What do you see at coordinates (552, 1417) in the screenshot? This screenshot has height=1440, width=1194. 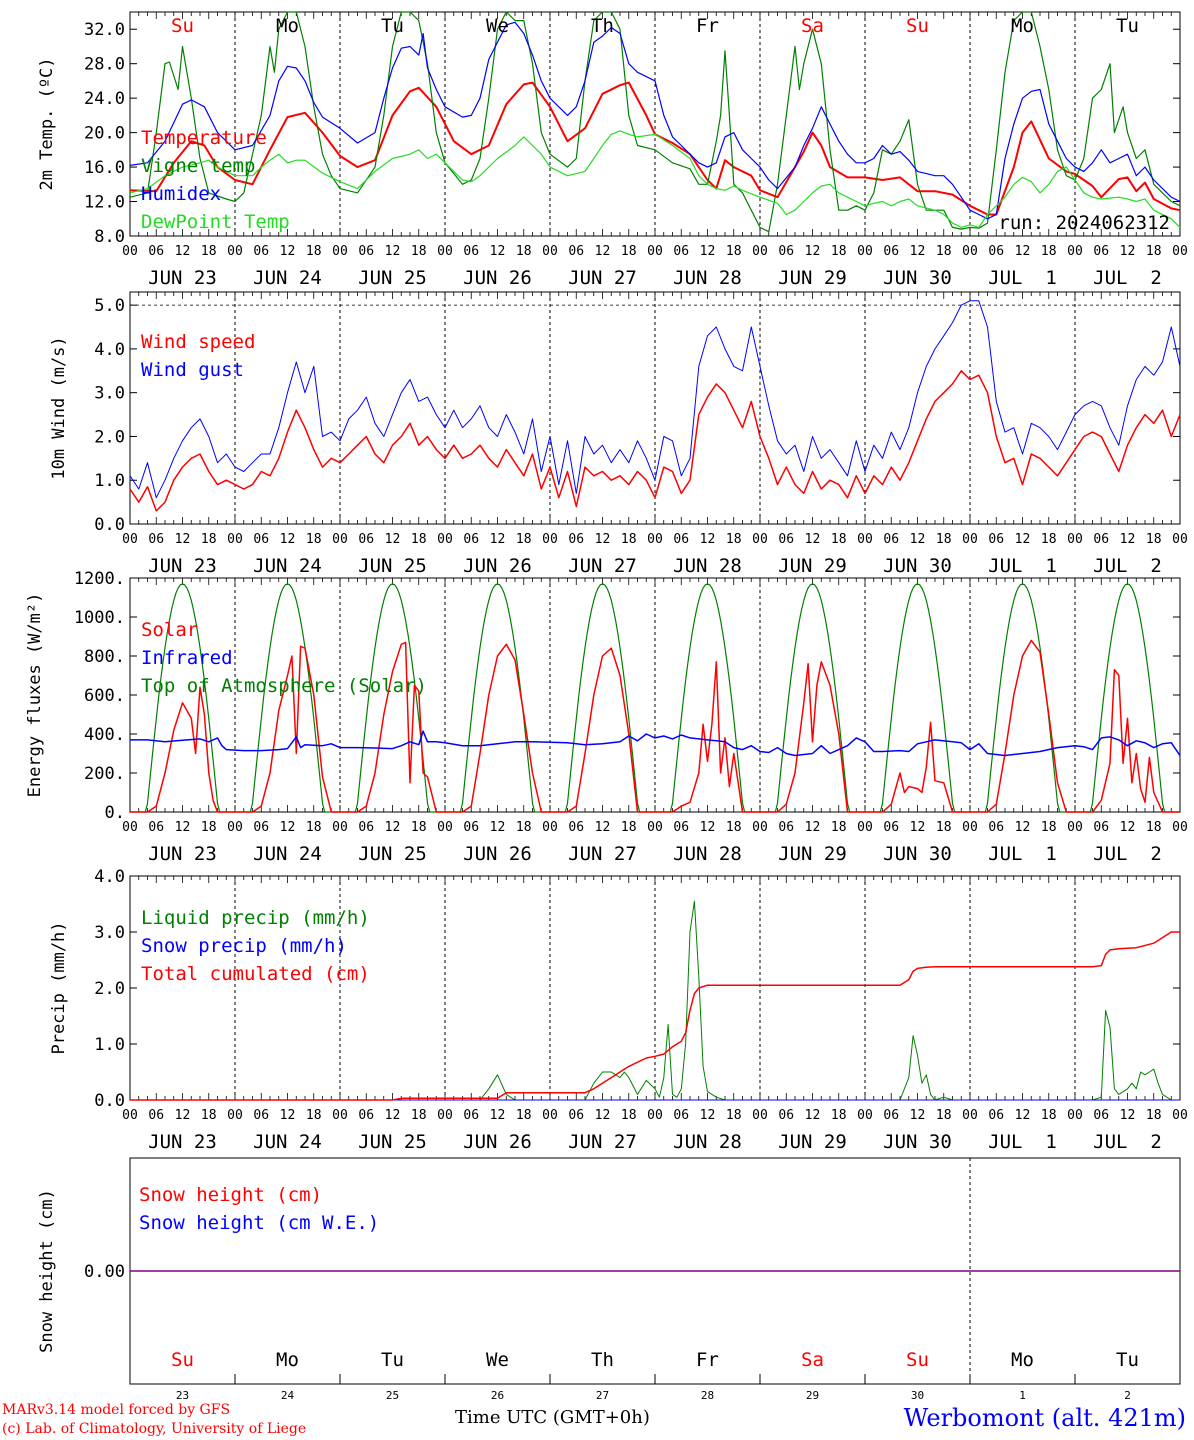 I see `time-axis-label: Time UTC (GMT+0h)` at bounding box center [552, 1417].